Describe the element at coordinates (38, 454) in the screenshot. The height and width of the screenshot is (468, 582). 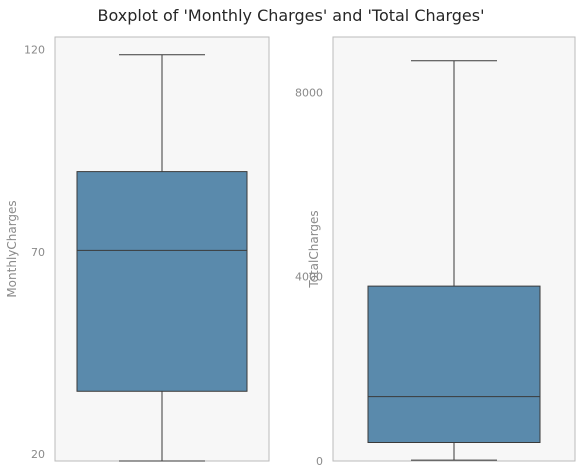
I see `monthly-charges-y-tick-label: 20` at that location.